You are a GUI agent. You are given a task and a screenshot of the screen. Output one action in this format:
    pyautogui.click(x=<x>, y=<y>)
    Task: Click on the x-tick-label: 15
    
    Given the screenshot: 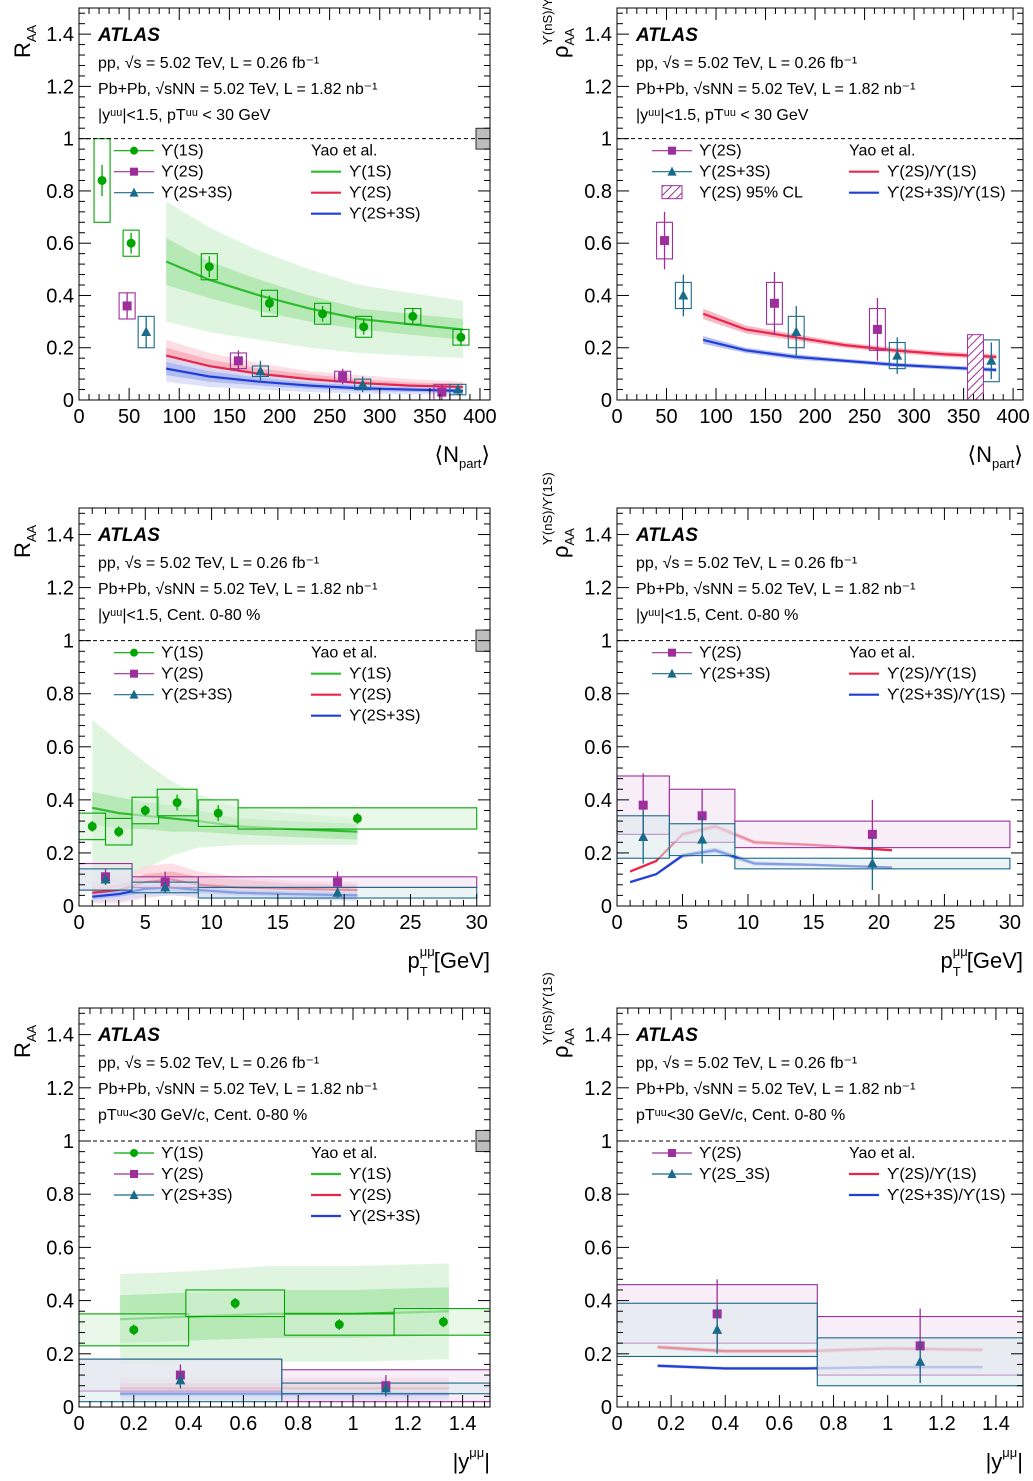 What is the action you would take?
    pyautogui.click(x=278, y=923)
    